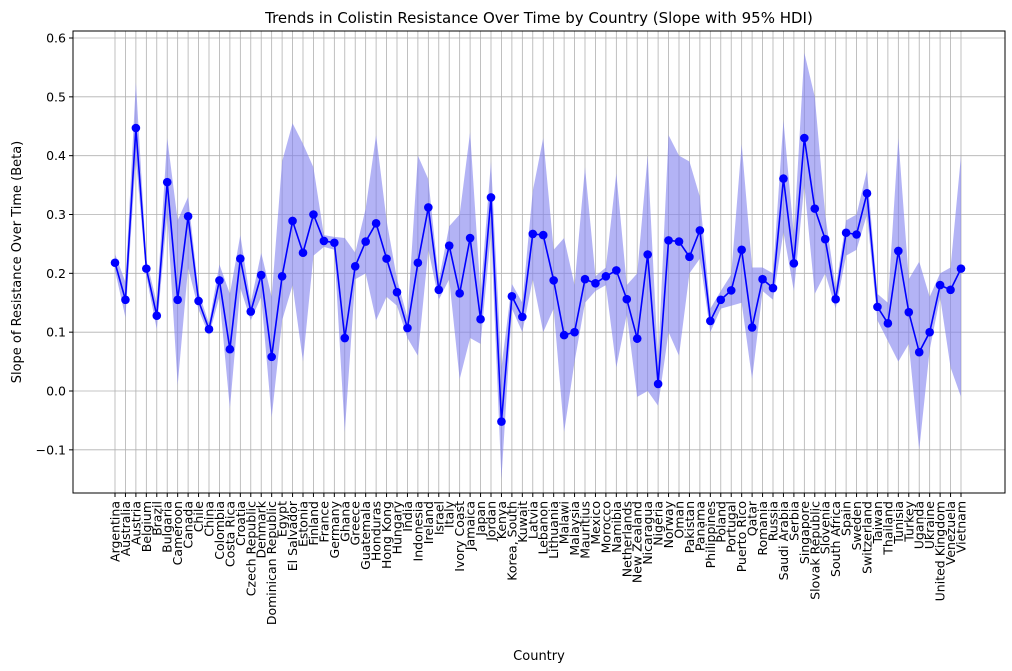  Describe the element at coordinates (17, 262) in the screenshot. I see `y-axis-title: Slope of Resistance Over Time (Beta)` at that location.